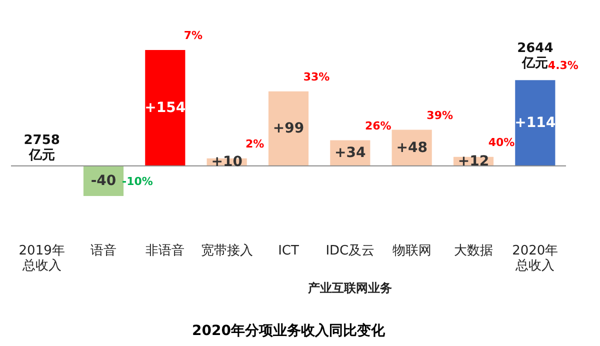 This screenshot has width=600, height=346. What do you see at coordinates (289, 330) in the screenshot?
I see `text: 2020年分项业务收入同比变化` at bounding box center [289, 330].